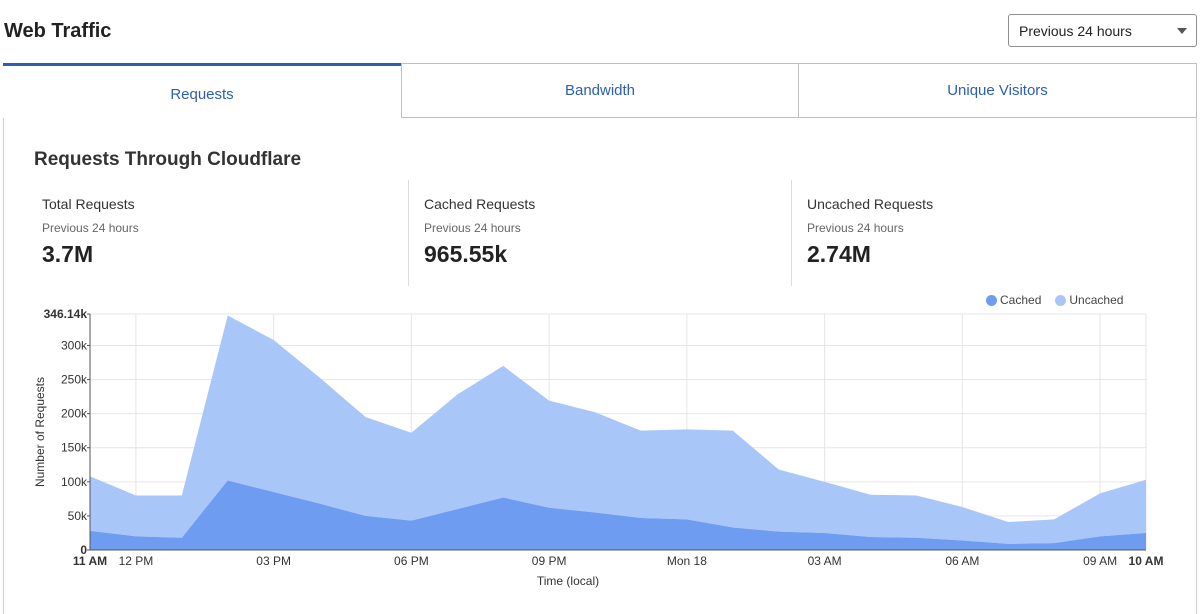 The height and width of the screenshot is (614, 1200). What do you see at coordinates (222, 233) in the screenshot?
I see `stat-total-requests: Total Requests Previous 24 hours 3.7M` at bounding box center [222, 233].